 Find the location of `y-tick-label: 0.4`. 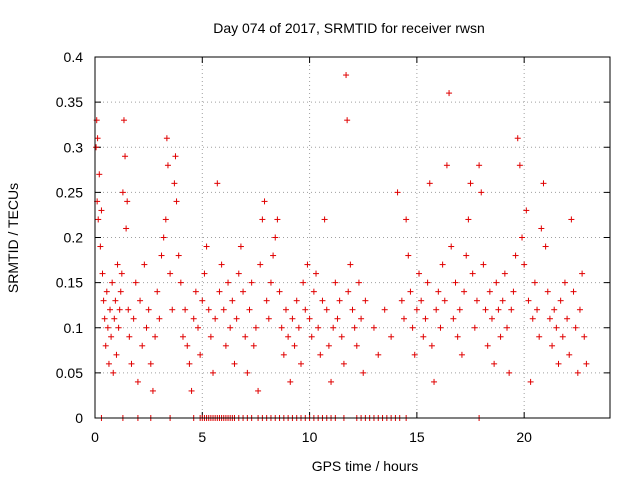

y-tick-label: 0.4 is located at coordinates (74, 57).